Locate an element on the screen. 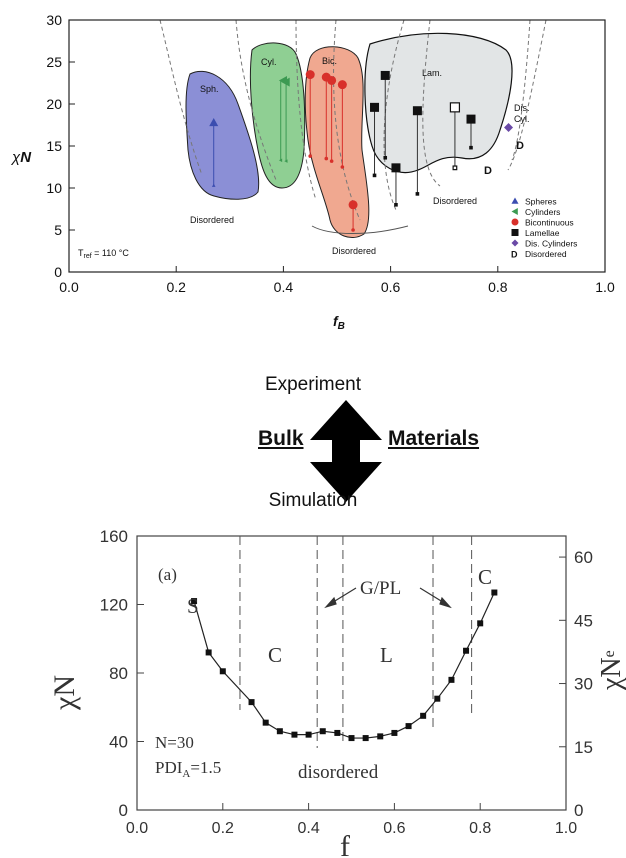 This screenshot has width=626, height=858. spinodal-arc is located at coordinates (360, 229).